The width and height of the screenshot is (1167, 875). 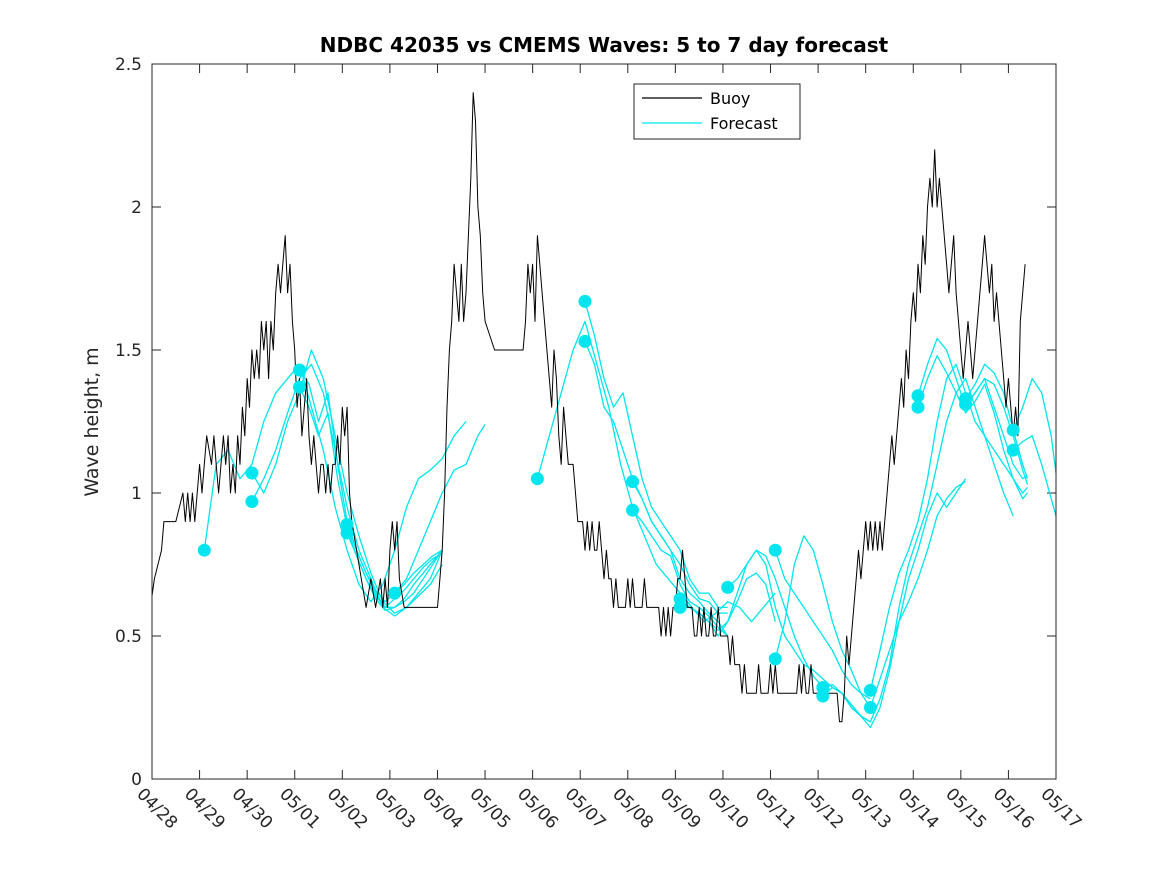 What do you see at coordinates (136, 208) in the screenshot?
I see `y-tick-label: 2` at bounding box center [136, 208].